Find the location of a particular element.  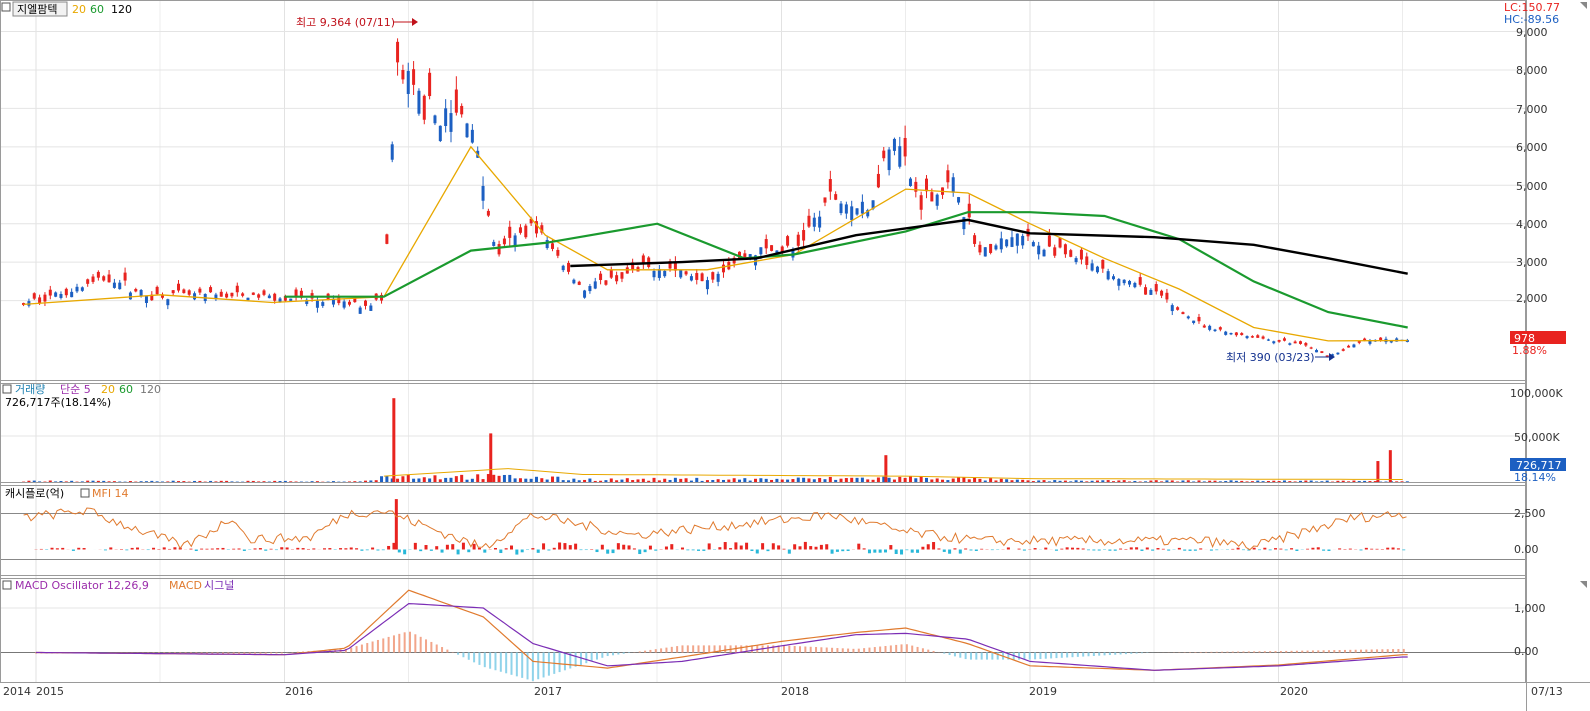

cash-axis: 2,500 0.00 is located at coordinates (1530, 531).